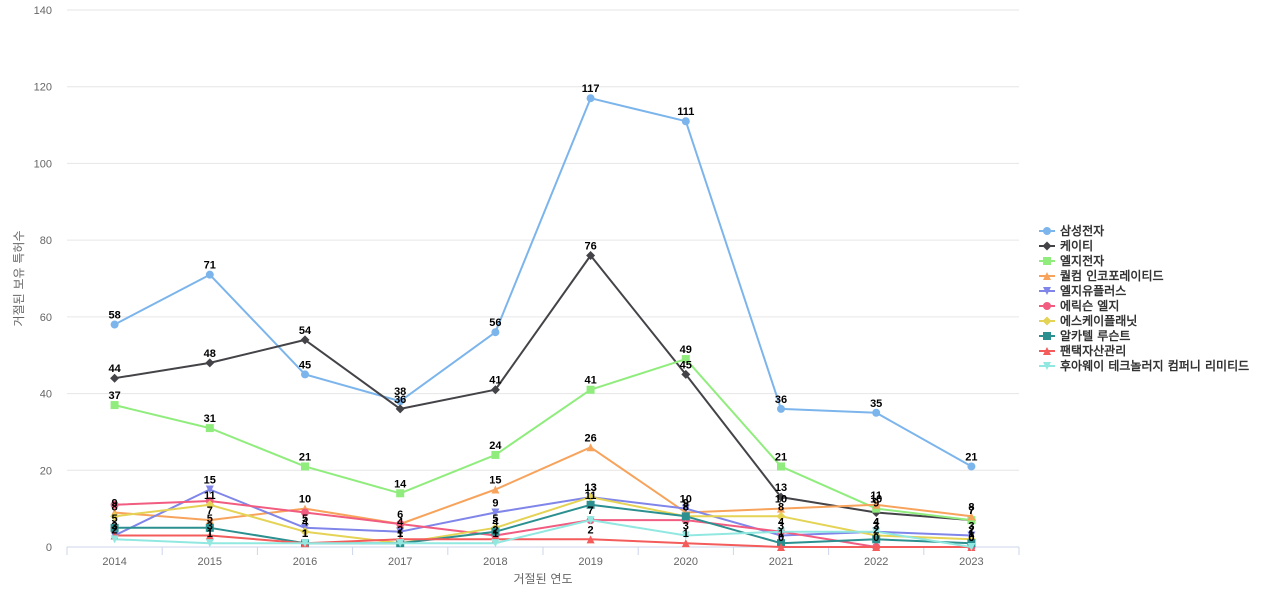 The width and height of the screenshot is (1280, 600). I want to click on data-point-삼성전자-2016, so click(305, 374).